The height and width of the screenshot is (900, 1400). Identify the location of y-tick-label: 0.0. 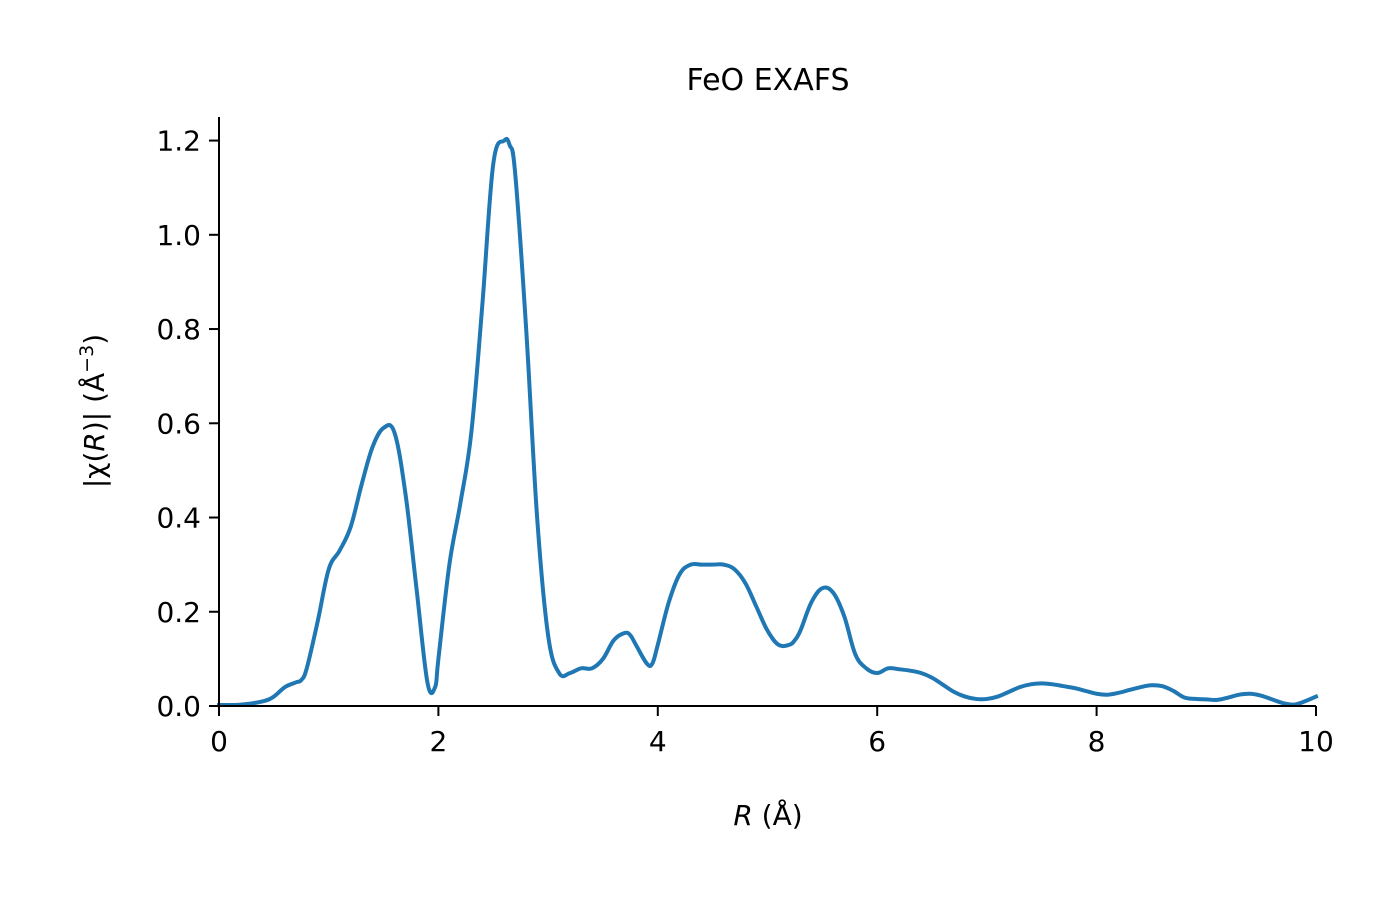
(178, 706).